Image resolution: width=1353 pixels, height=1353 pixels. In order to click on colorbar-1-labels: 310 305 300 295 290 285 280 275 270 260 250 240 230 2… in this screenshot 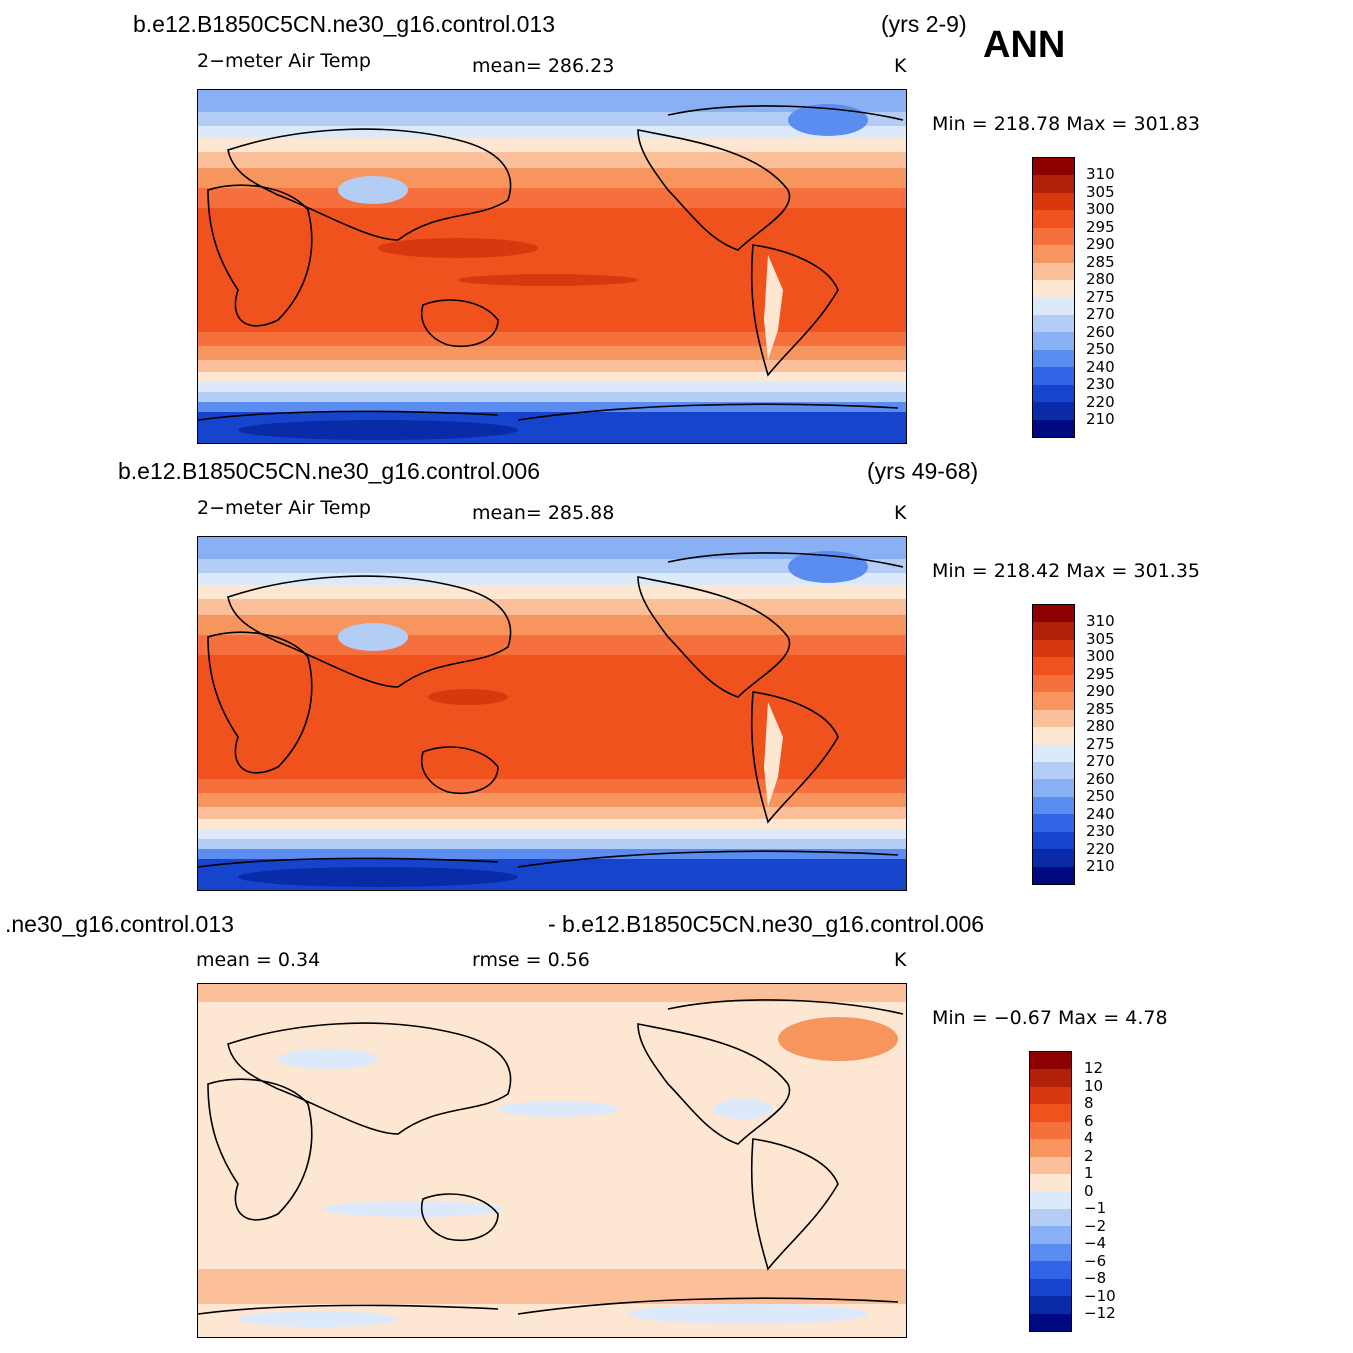, I will do `click(1100, 297)`.